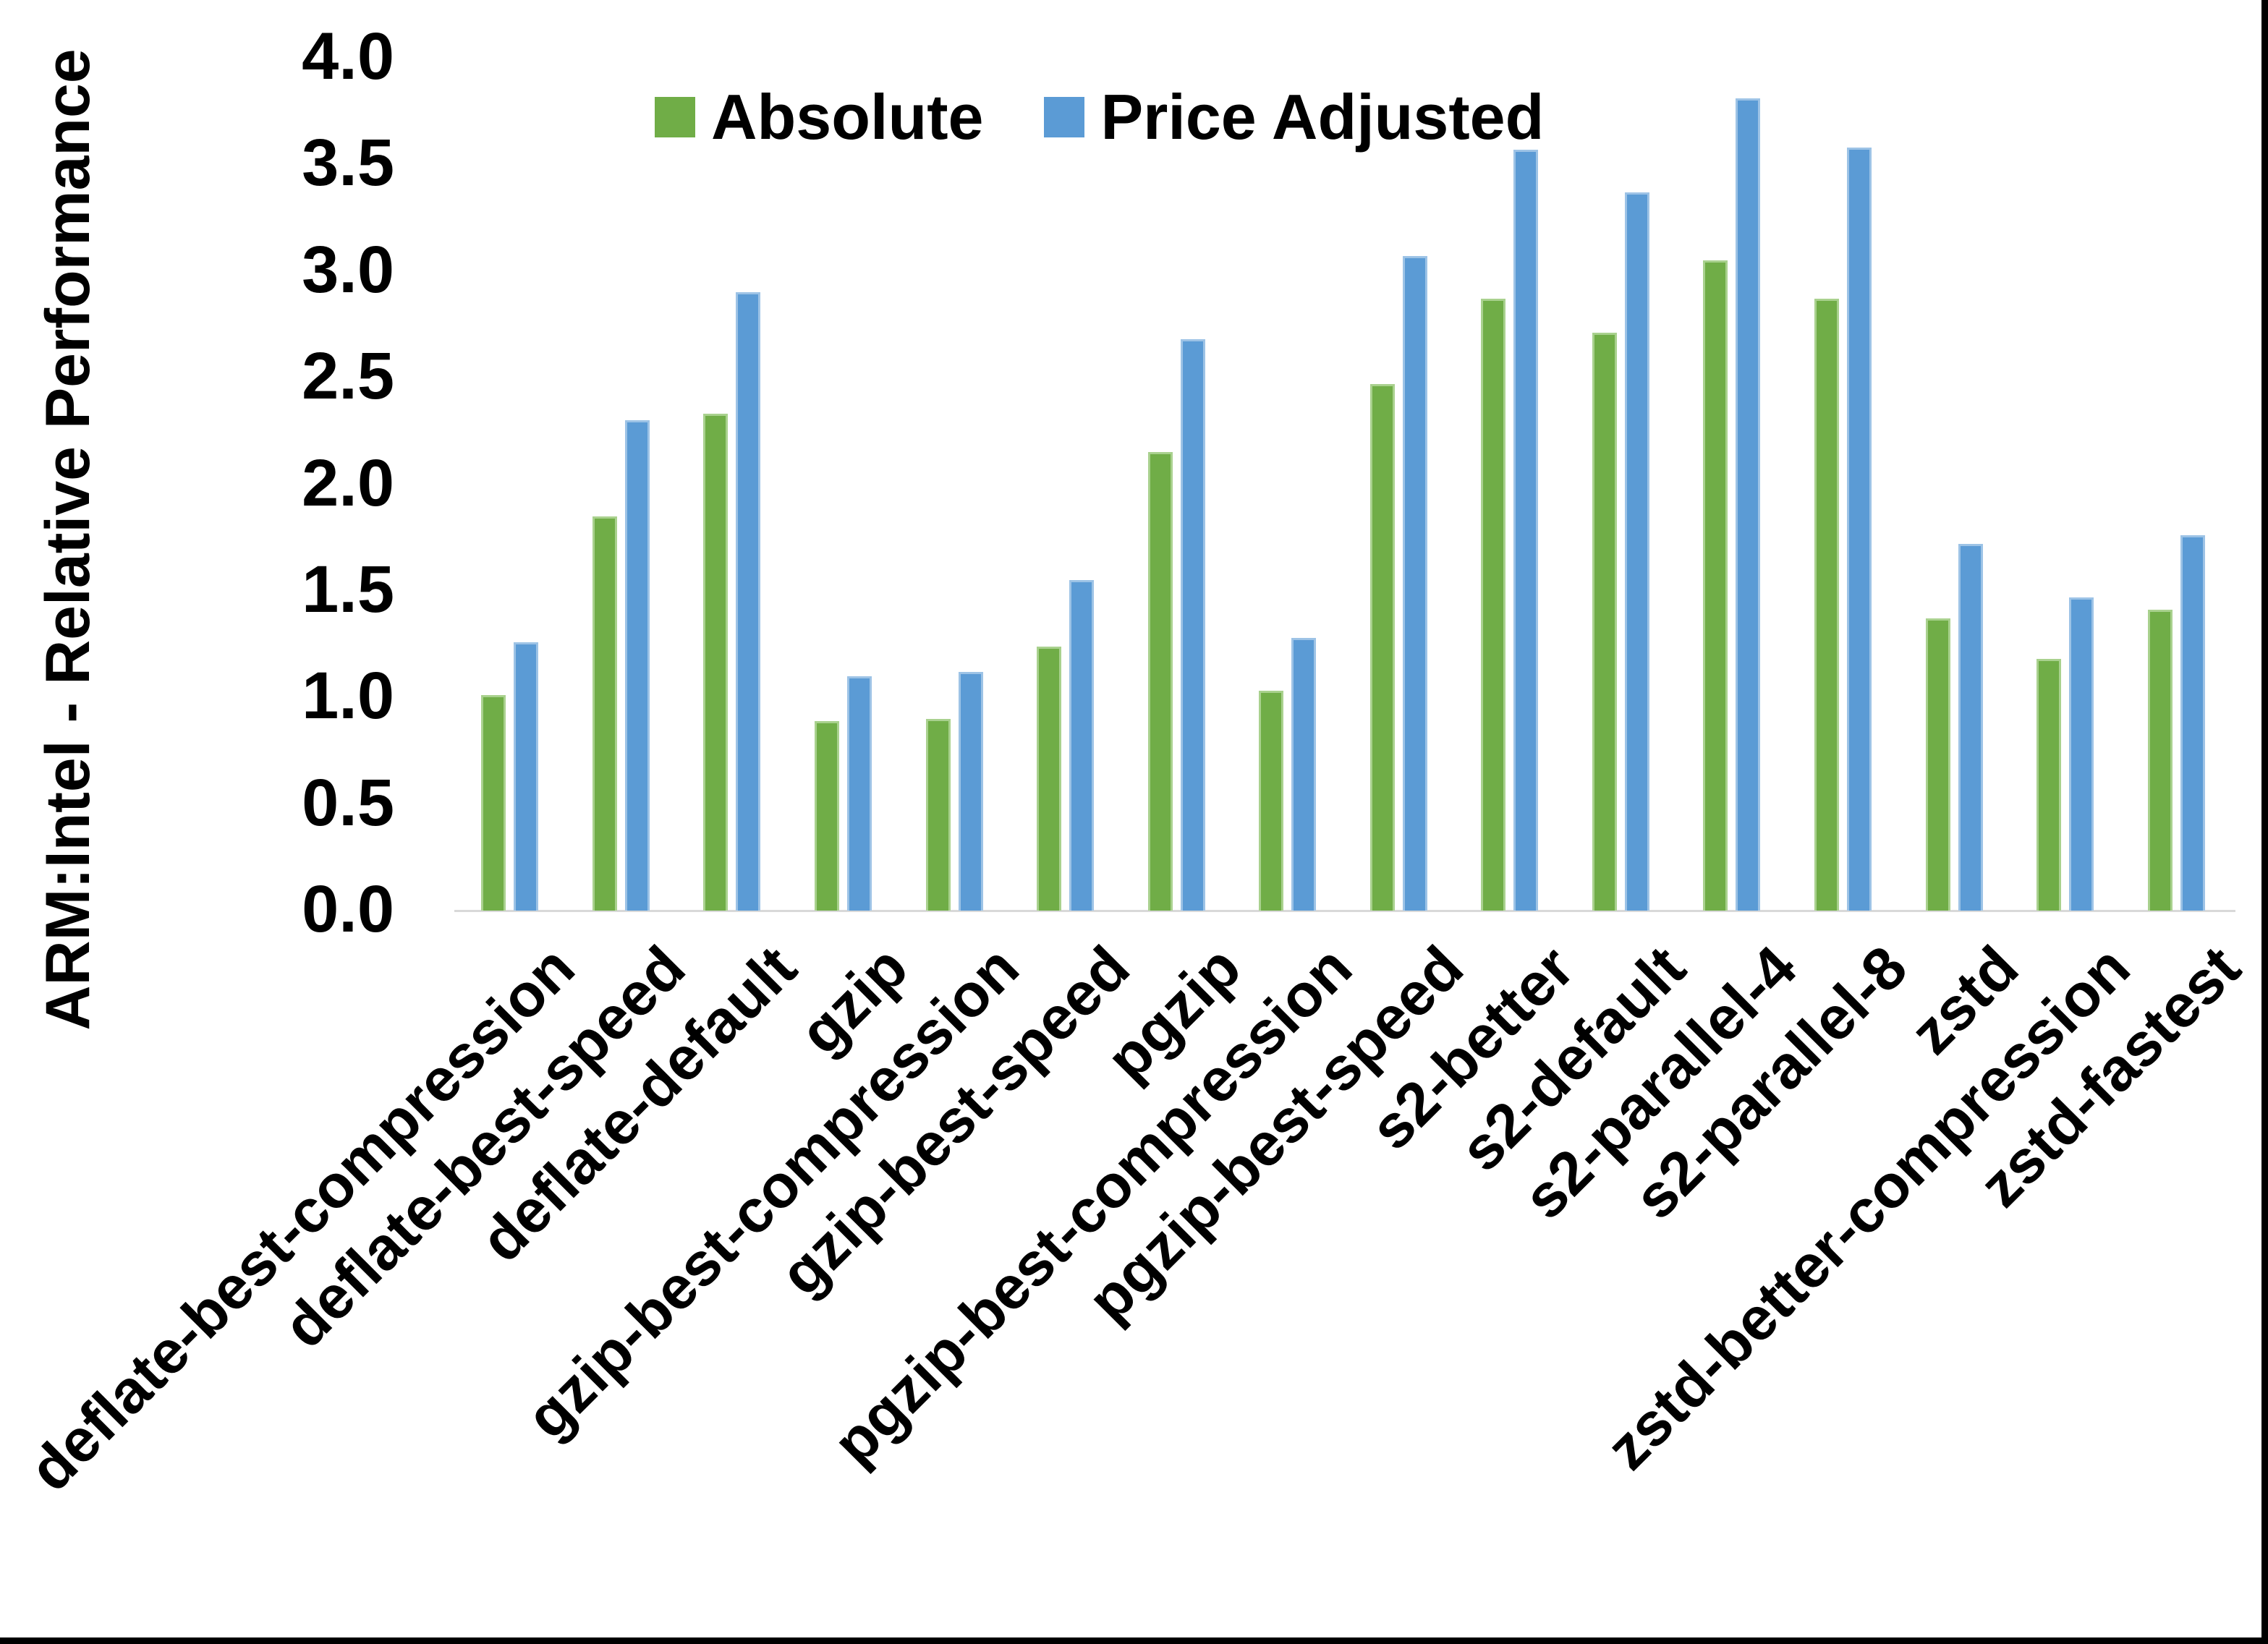  Describe the element at coordinates (1049, 778) in the screenshot. I see `bar-absolute-gzip-best-speed` at that location.